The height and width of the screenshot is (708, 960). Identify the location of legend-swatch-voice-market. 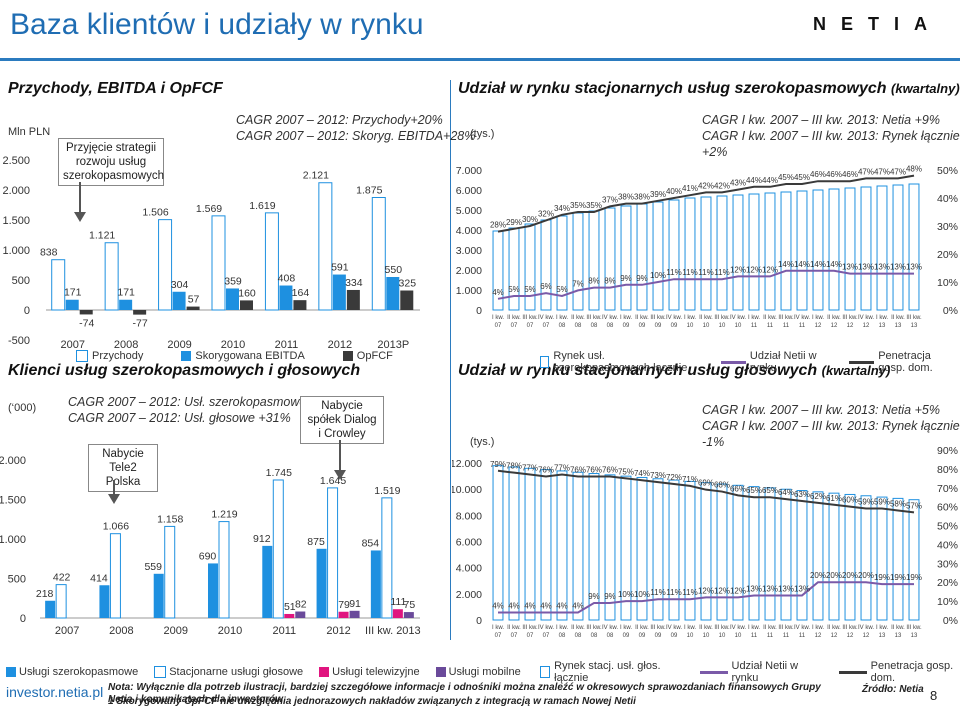
(545, 672).